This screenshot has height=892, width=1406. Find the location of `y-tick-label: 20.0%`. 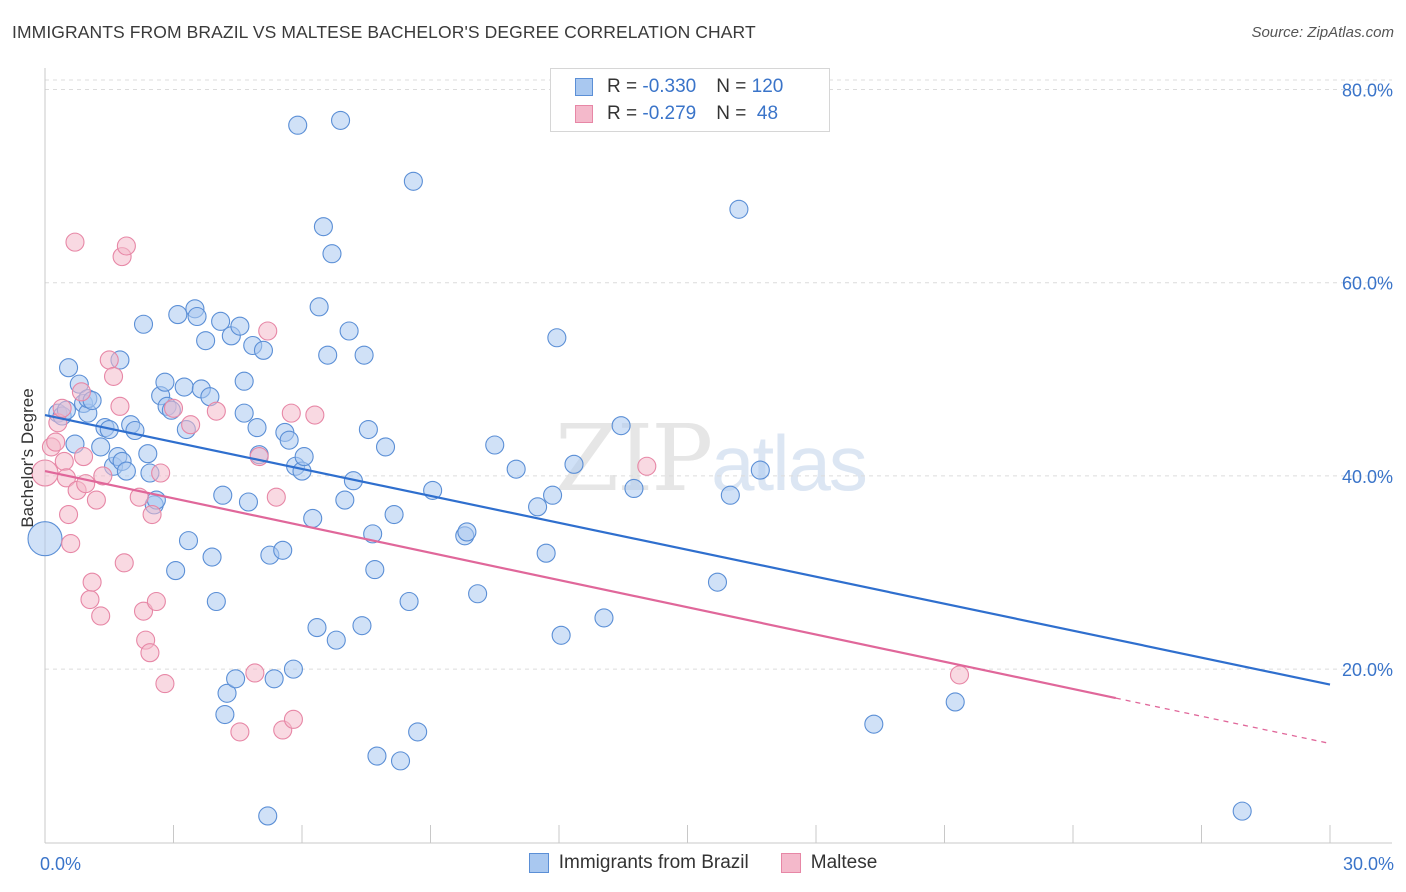

y-tick-label: 20.0% is located at coordinates (1367, 670).